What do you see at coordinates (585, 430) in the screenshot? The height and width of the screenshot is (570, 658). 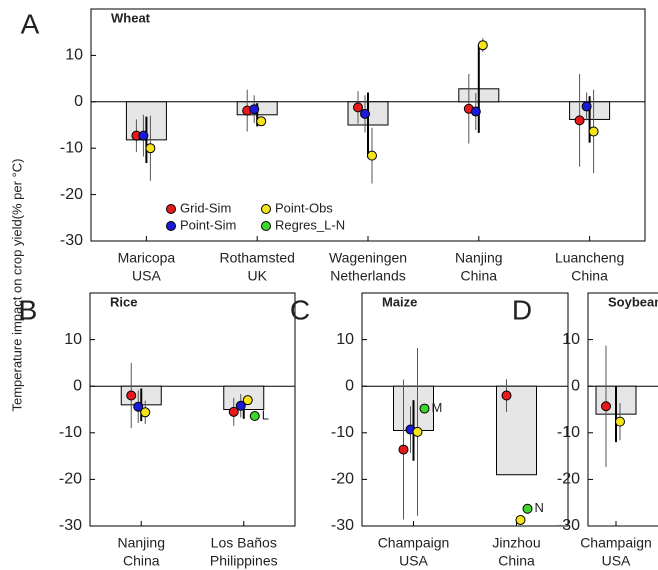 I see `panel: D Soybean -30 -20 -10 0 10 Champaign USA` at bounding box center [585, 430].